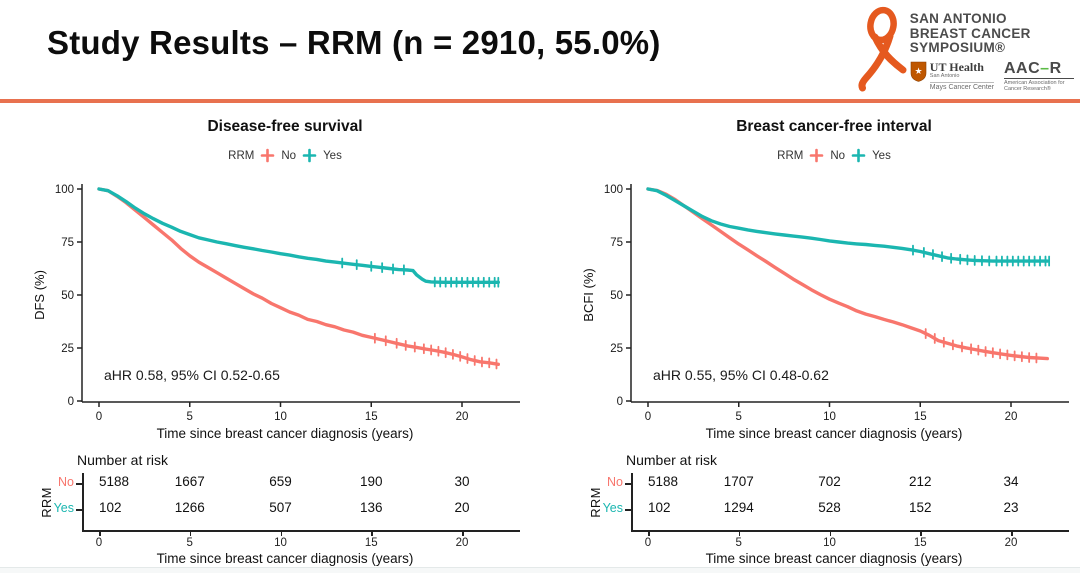 The width and height of the screenshot is (1080, 573). Describe the element at coordinates (882, 49) in the screenshot. I see `ribbon-icon` at that location.